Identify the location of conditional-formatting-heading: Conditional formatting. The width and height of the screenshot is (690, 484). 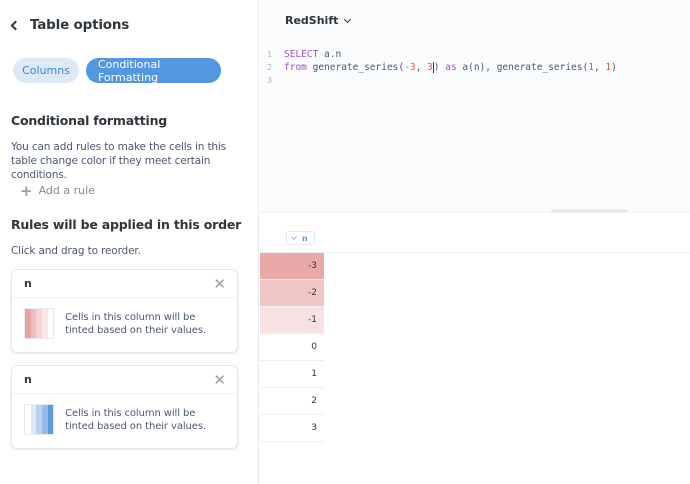
(89, 120).